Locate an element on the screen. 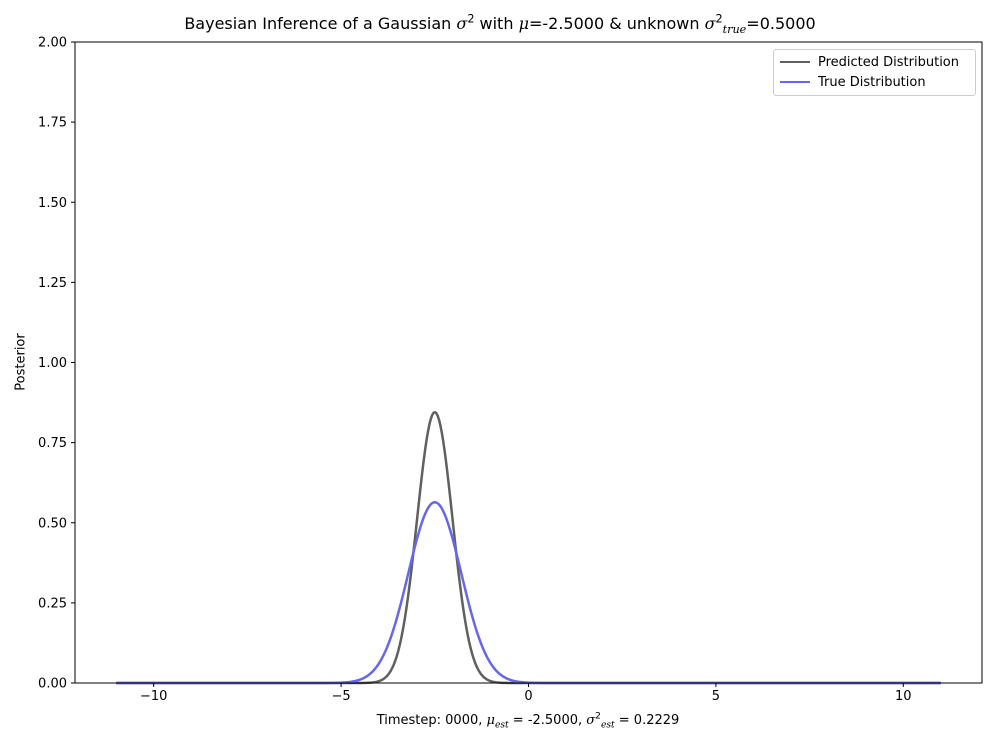 The width and height of the screenshot is (1000, 750). legend: Predicted Distribution True Distribution is located at coordinates (874, 72).